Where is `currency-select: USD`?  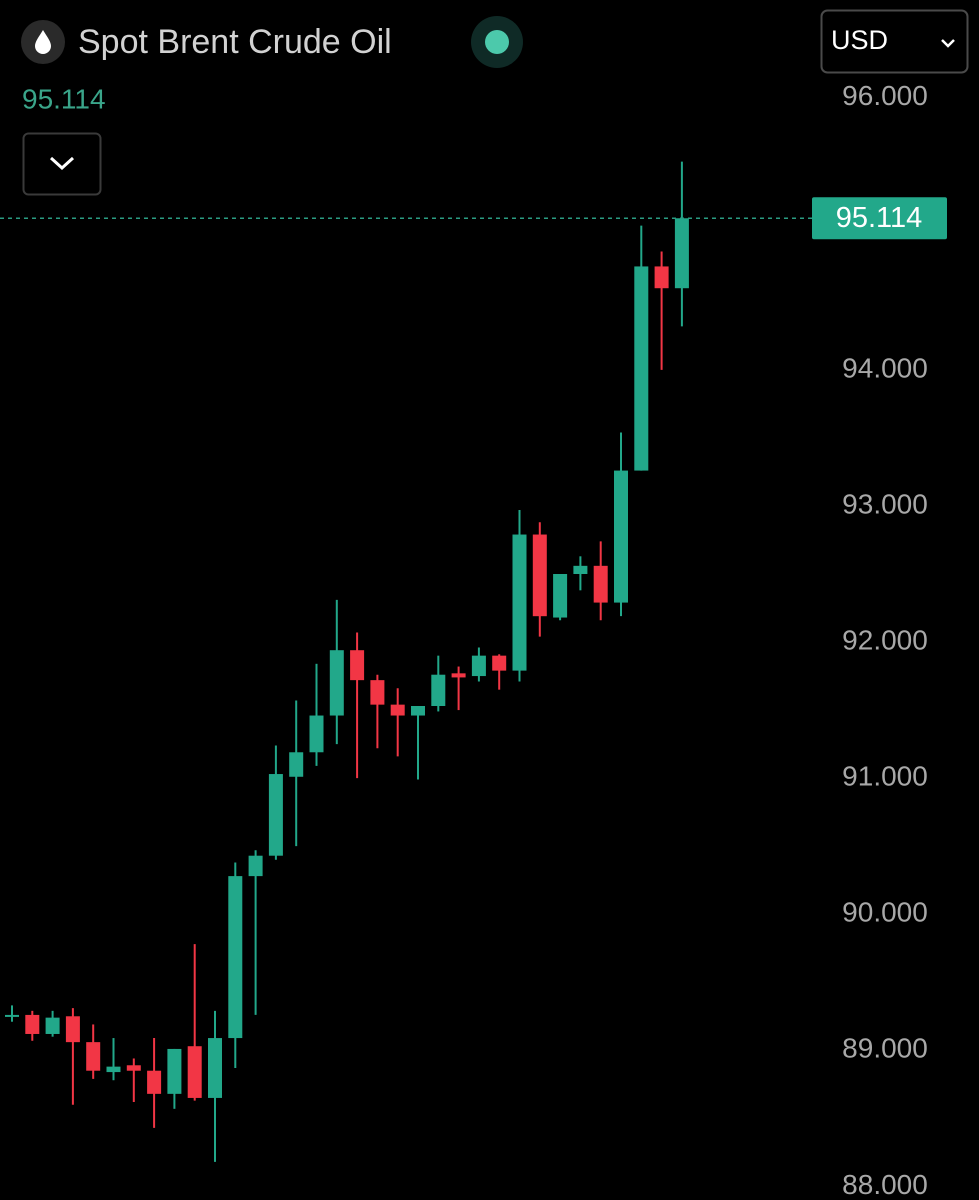
currency-select: USD is located at coordinates (894, 41).